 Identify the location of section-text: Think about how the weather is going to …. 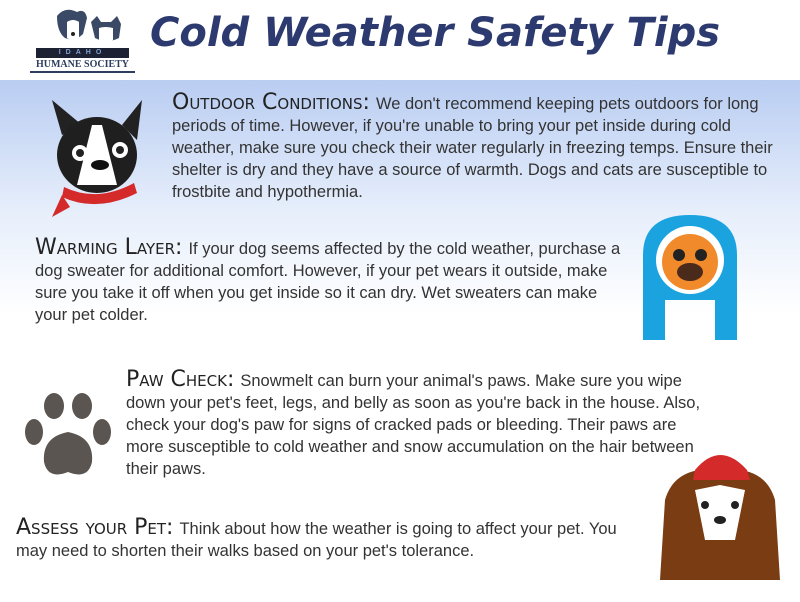
(316, 540).